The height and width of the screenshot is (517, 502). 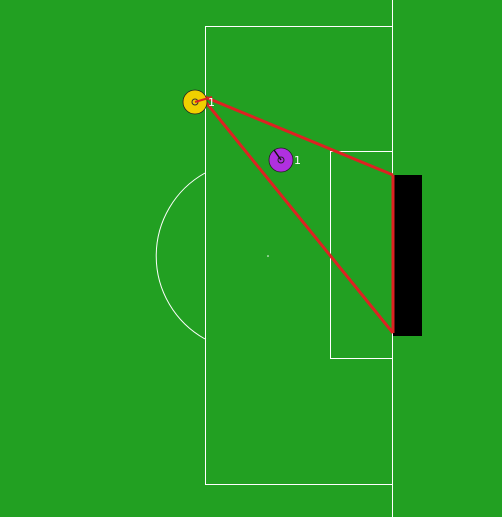 I want to click on player-purple-label: 1, so click(x=297, y=160).